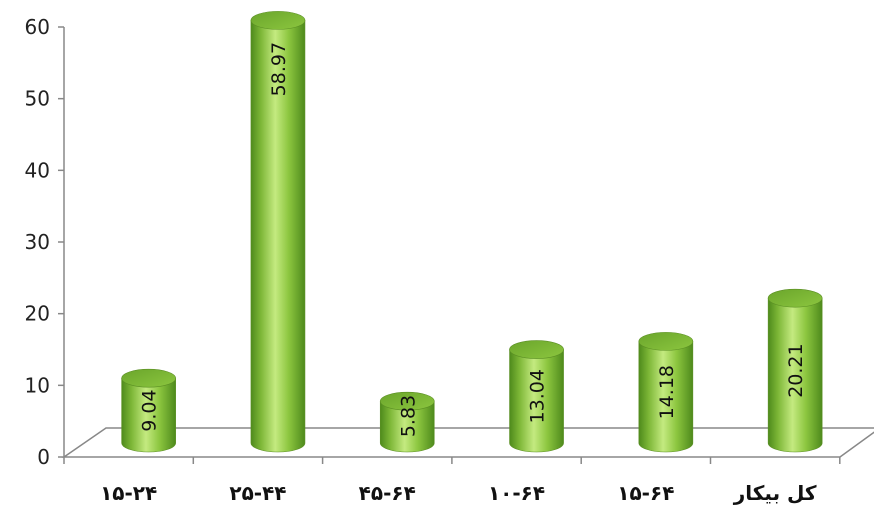 Image resolution: width=874 pixels, height=507 pixels. I want to click on bar-value-label: 14.18, so click(667, 392).